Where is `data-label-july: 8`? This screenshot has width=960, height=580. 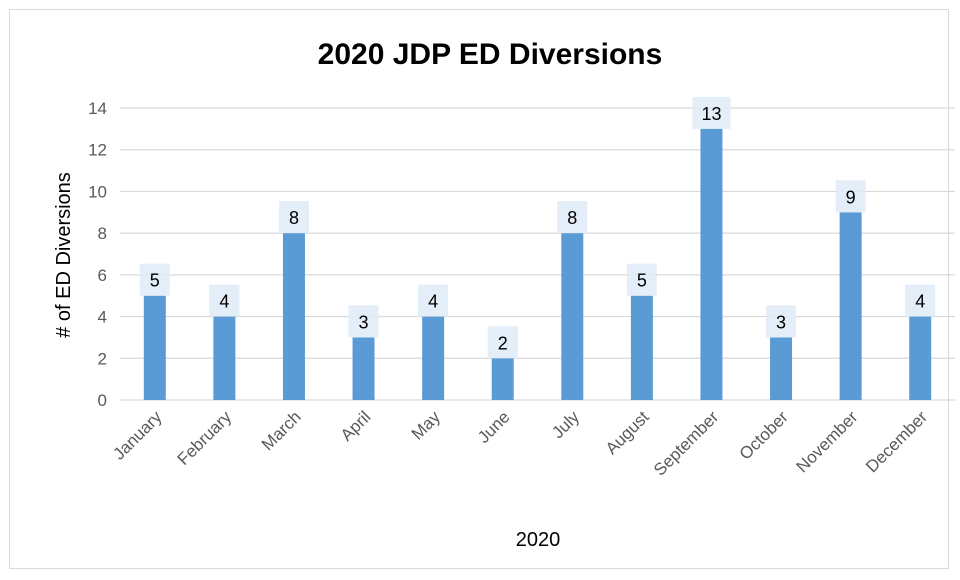 data-label-july: 8 is located at coordinates (572, 217).